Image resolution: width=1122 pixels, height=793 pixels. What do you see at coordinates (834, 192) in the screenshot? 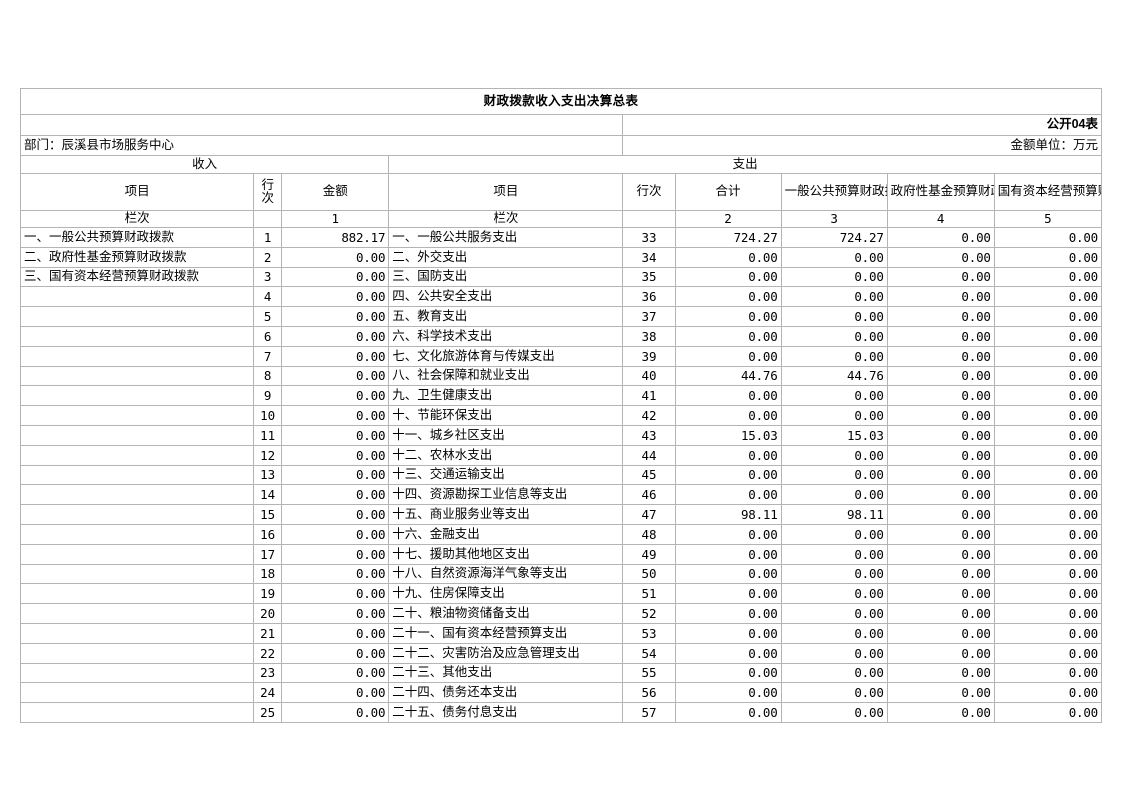
I see `header-general-public-budget: 一般公共预算财政拨款` at bounding box center [834, 192].